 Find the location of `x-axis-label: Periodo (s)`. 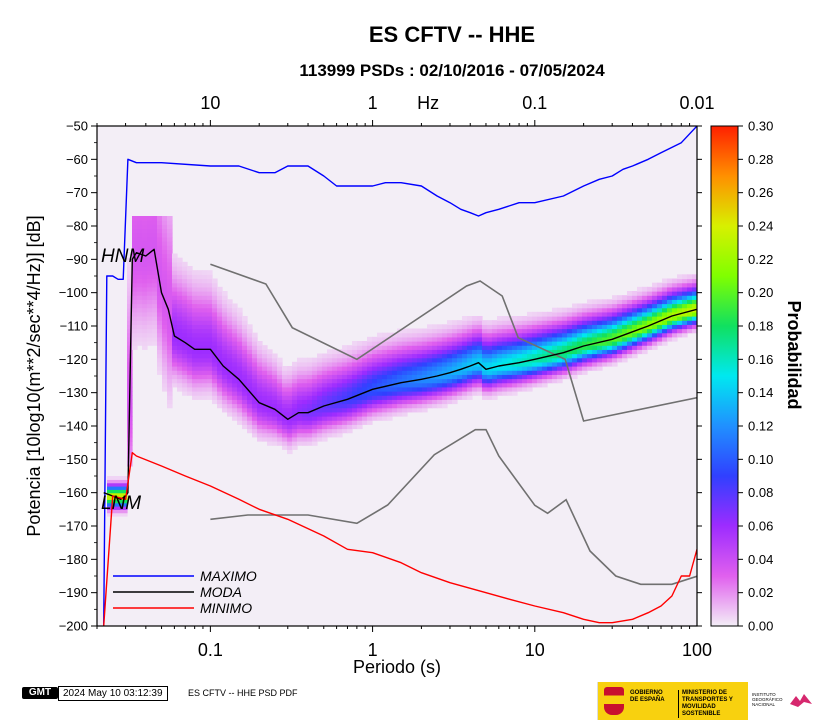

x-axis-label: Periodo (s) is located at coordinates (397, 667).